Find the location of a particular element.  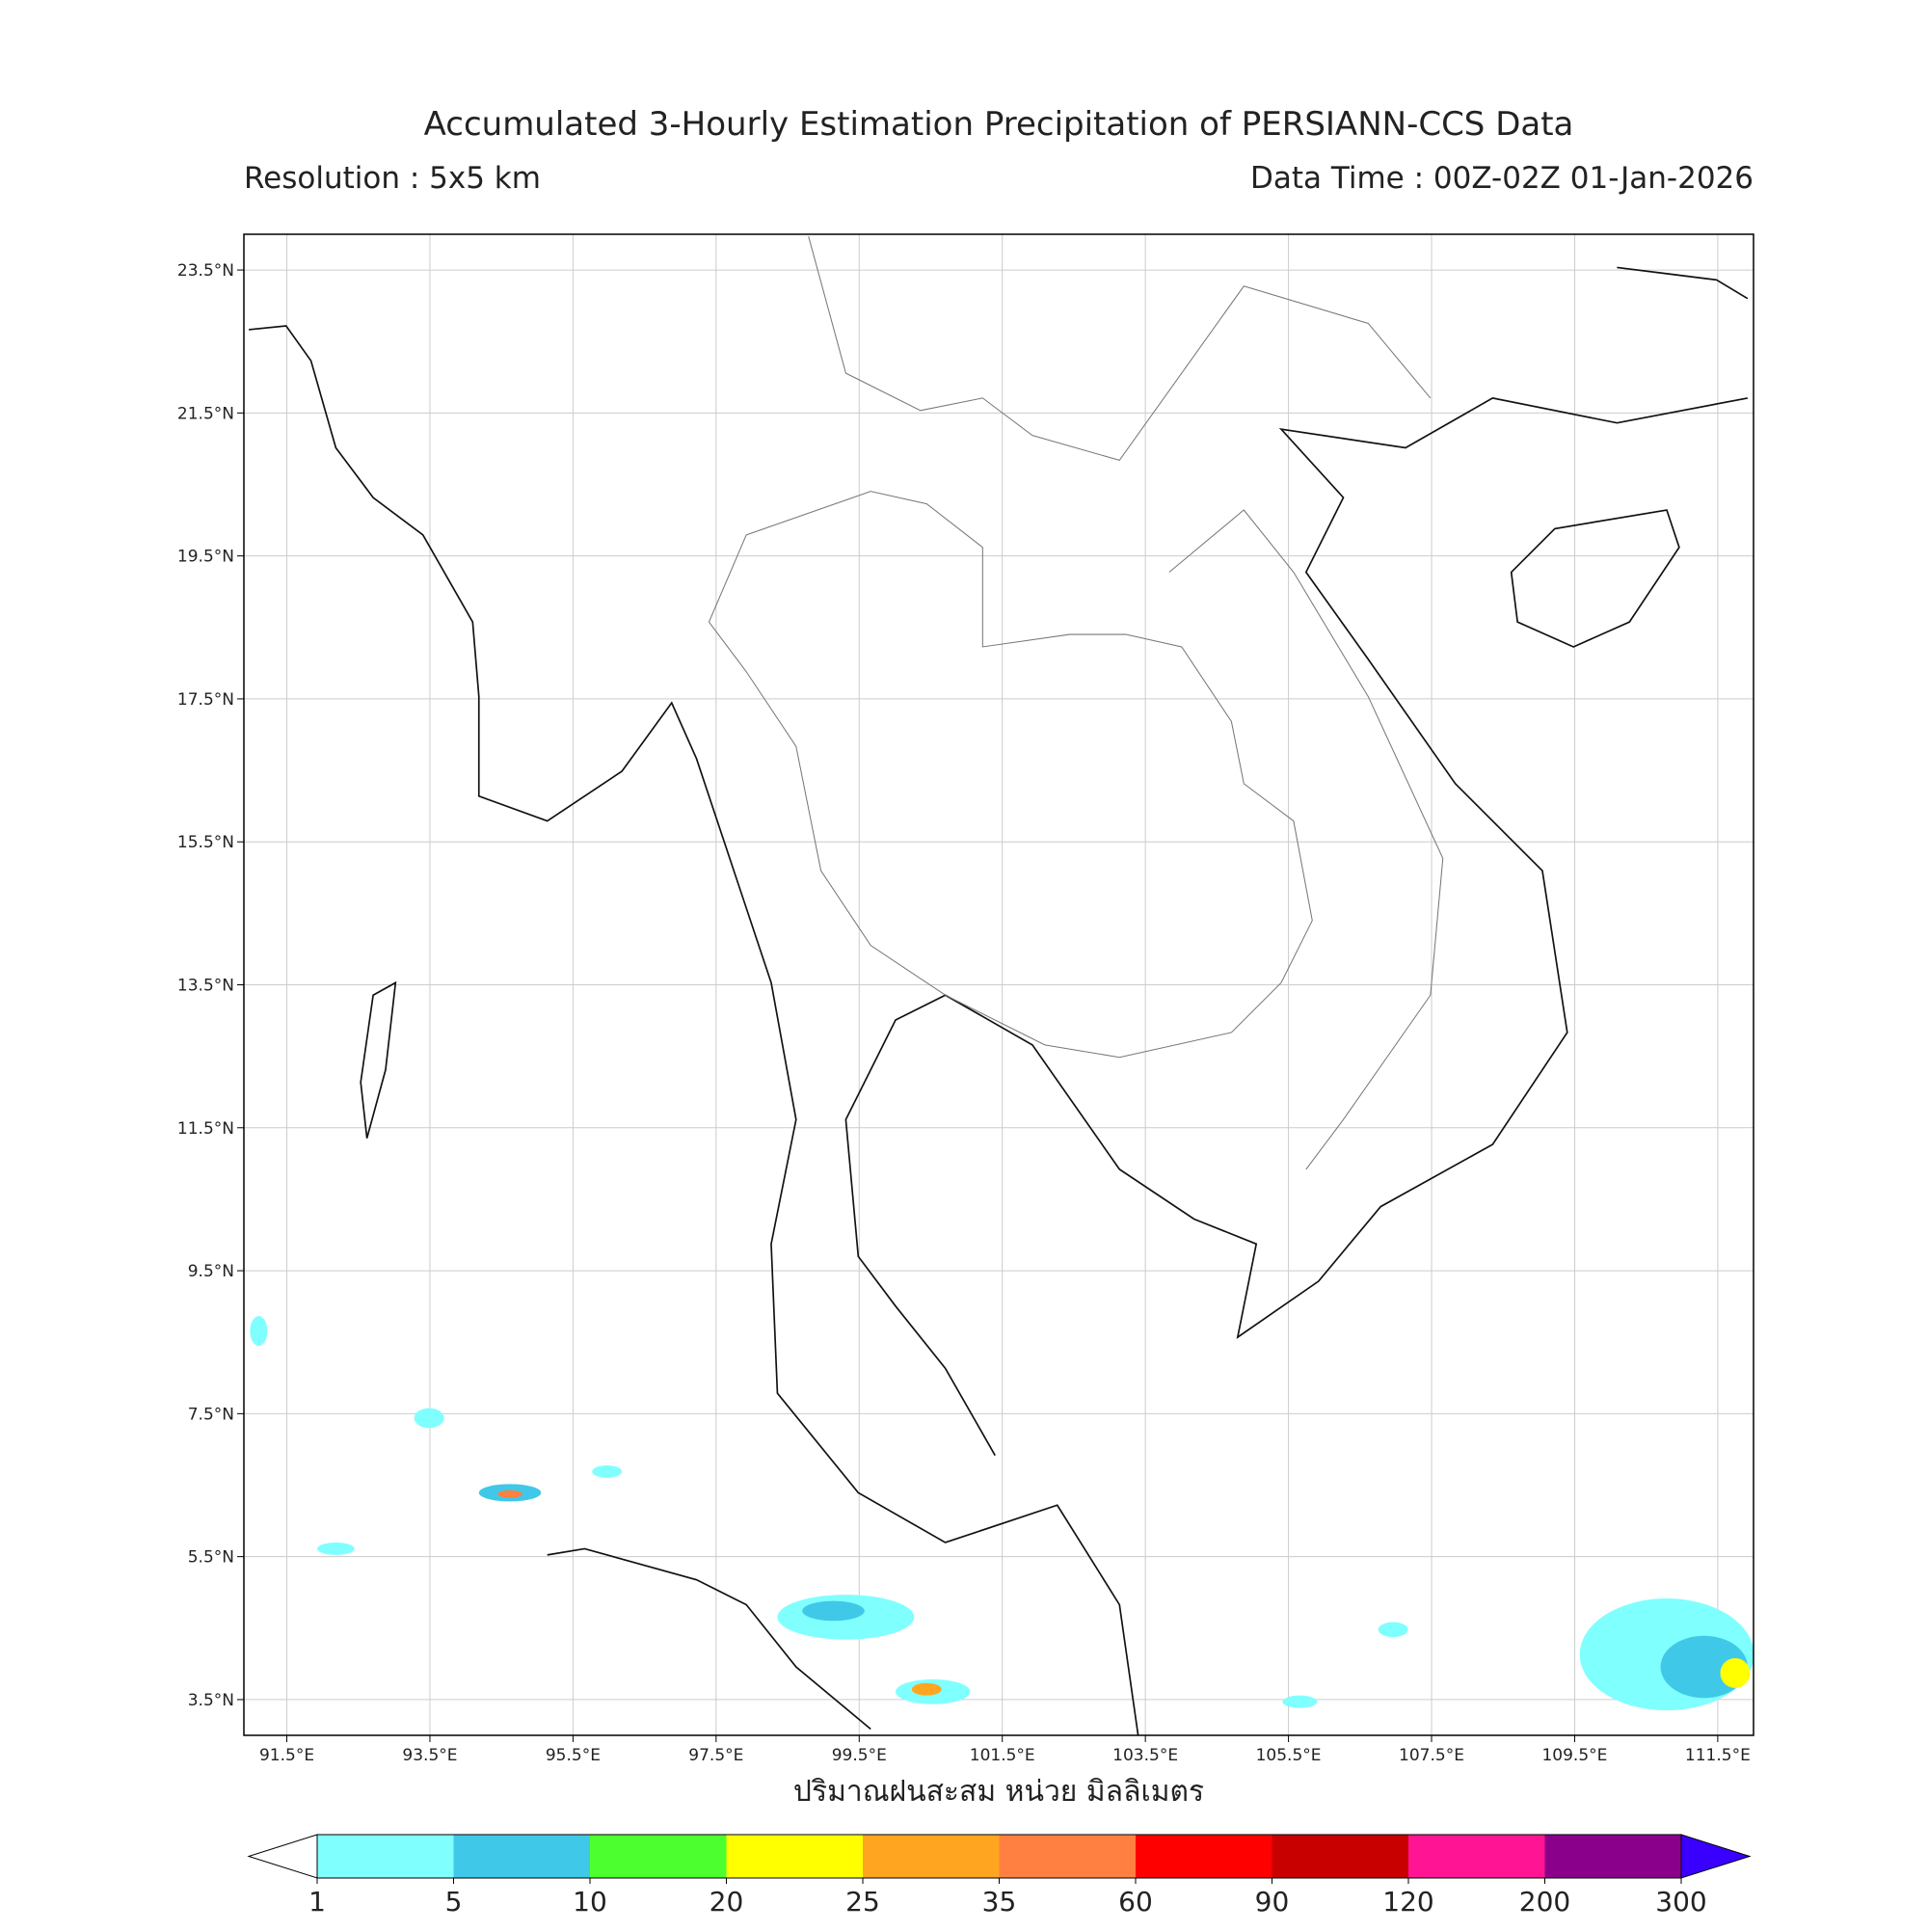

y-tick-label: 3.5°N is located at coordinates (211, 1701).